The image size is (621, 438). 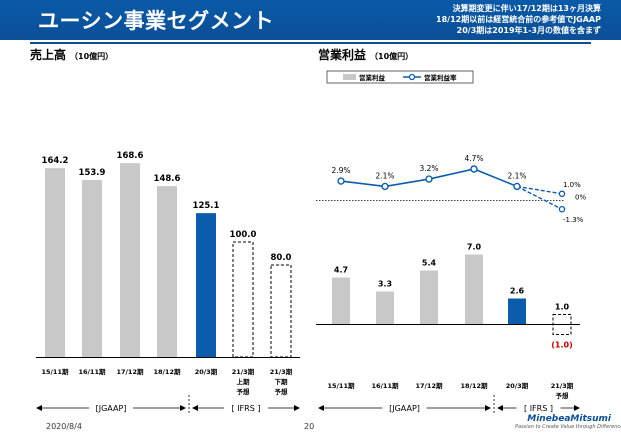 What do you see at coordinates (55, 161) in the screenshot?
I see `sales-value-label: 164.2` at bounding box center [55, 161].